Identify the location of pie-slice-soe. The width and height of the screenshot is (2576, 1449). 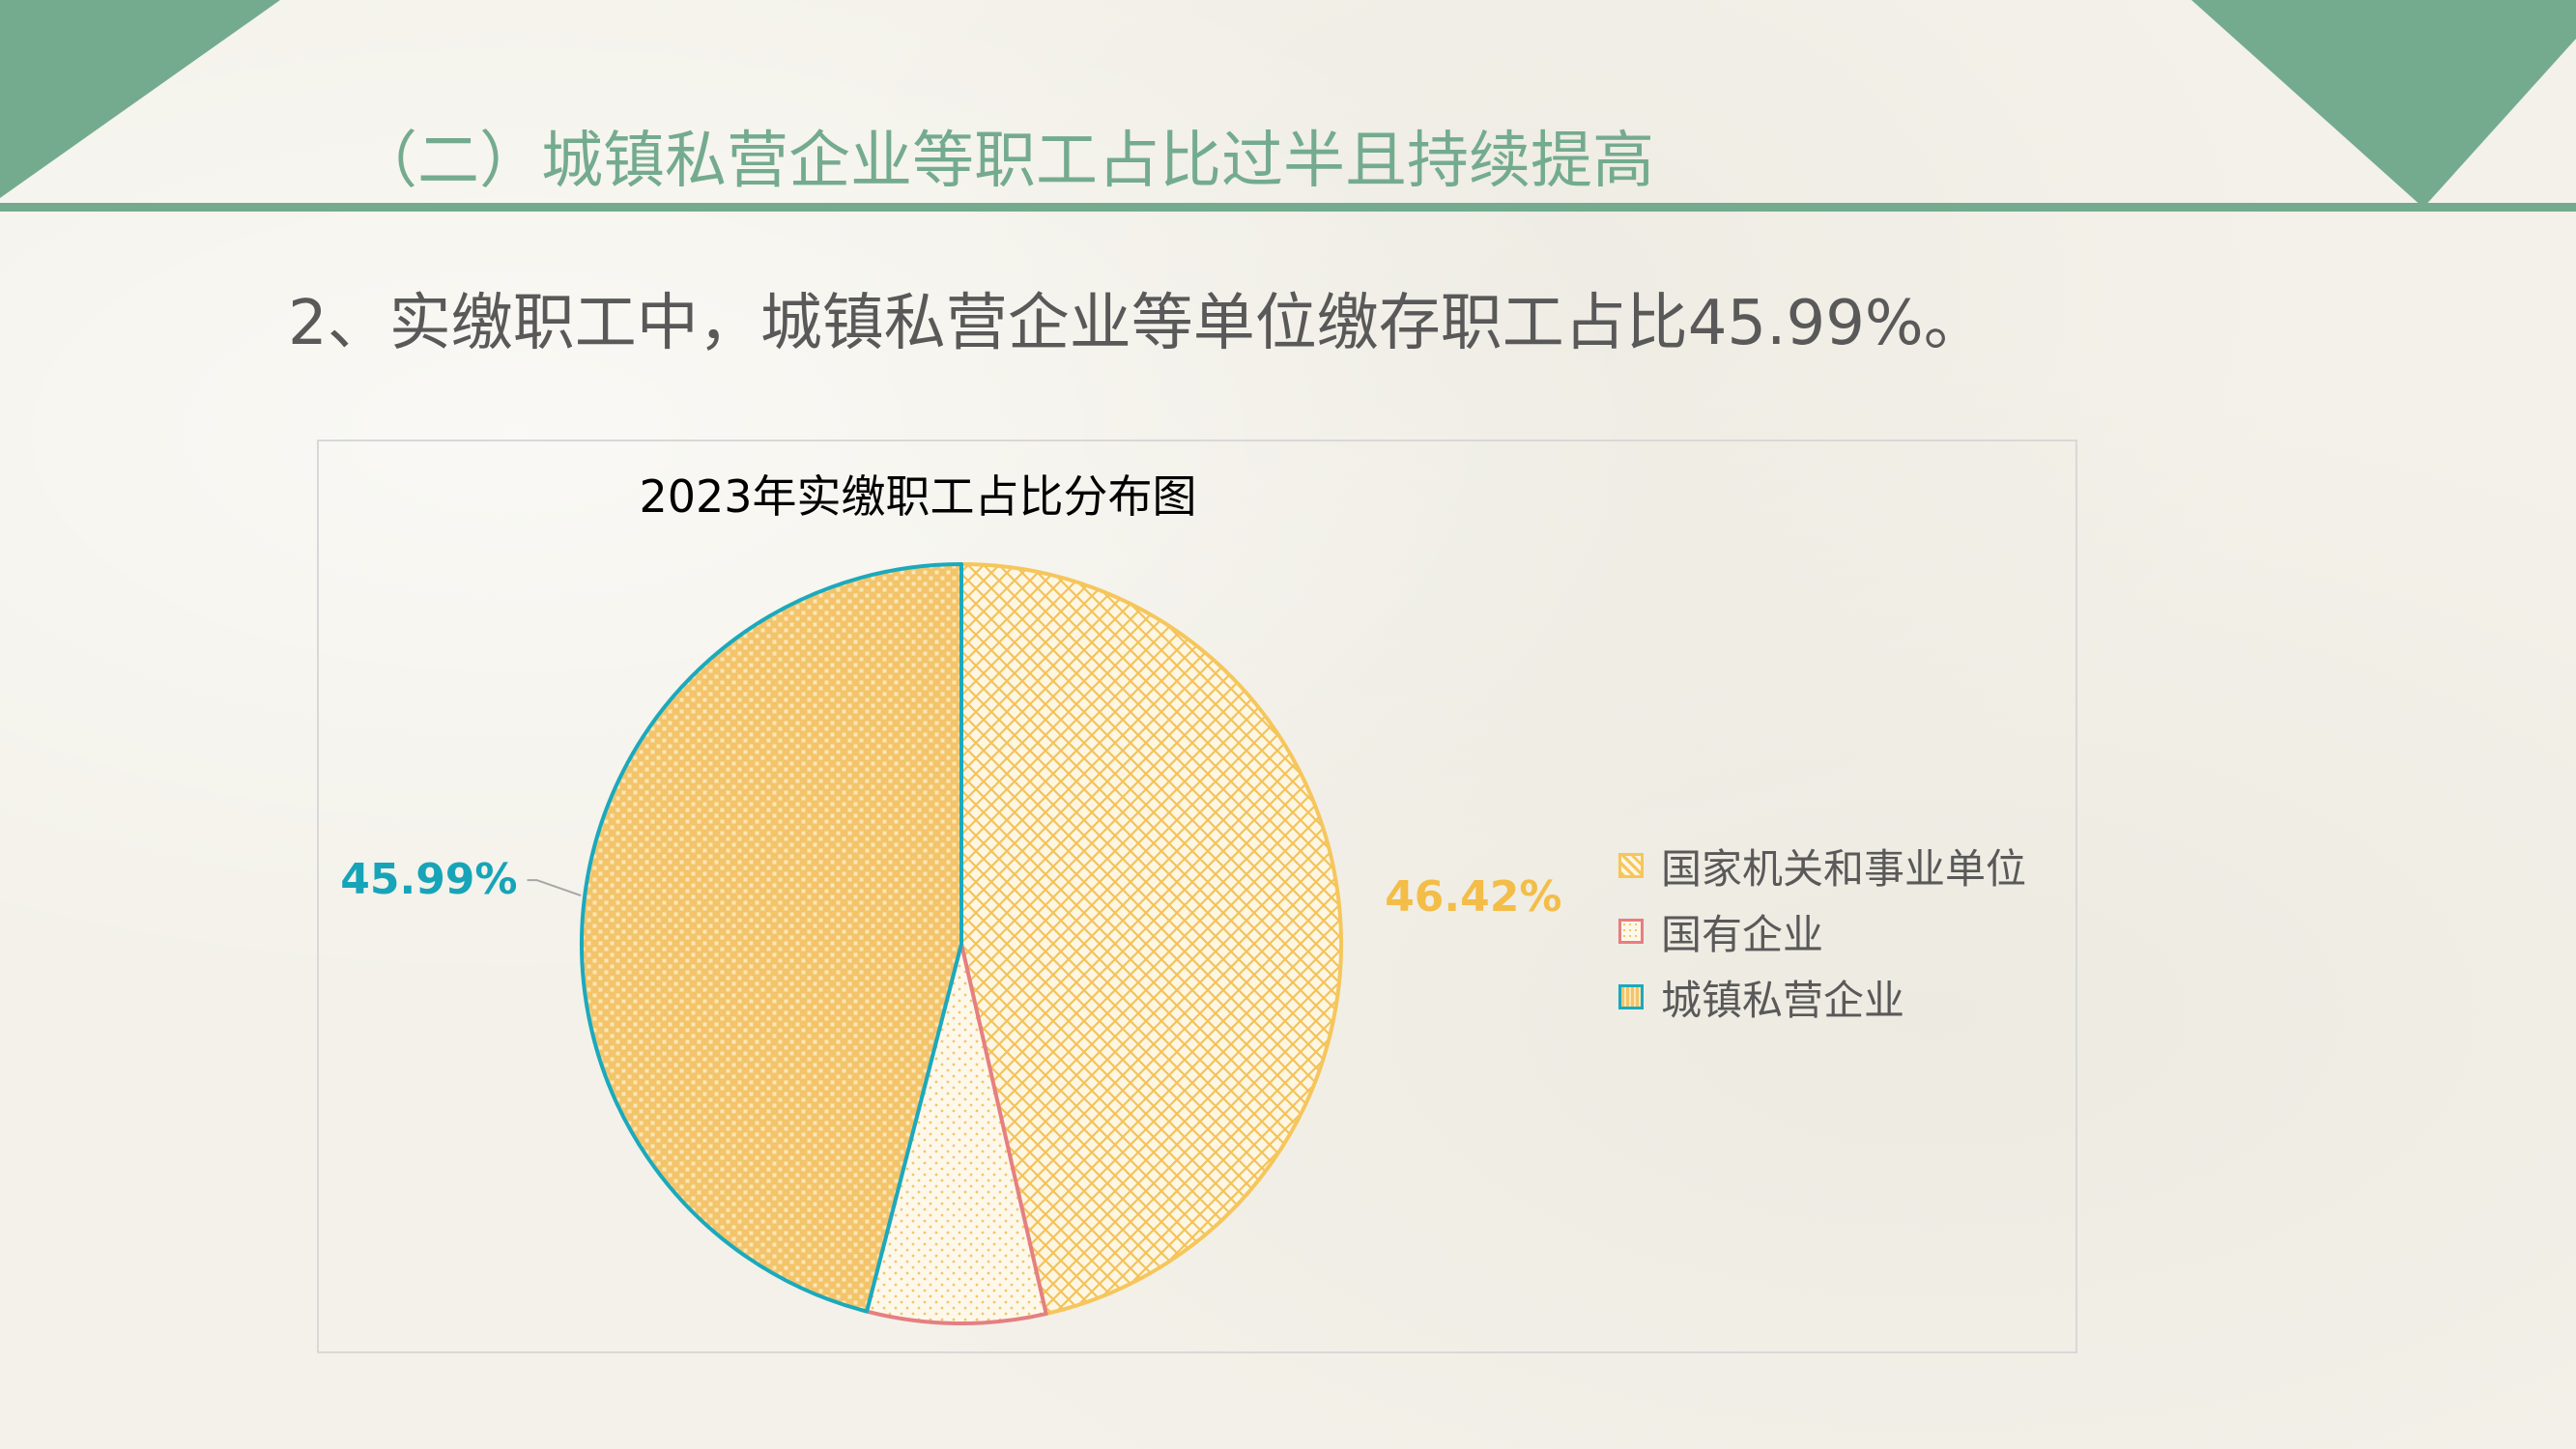
(957, 1133).